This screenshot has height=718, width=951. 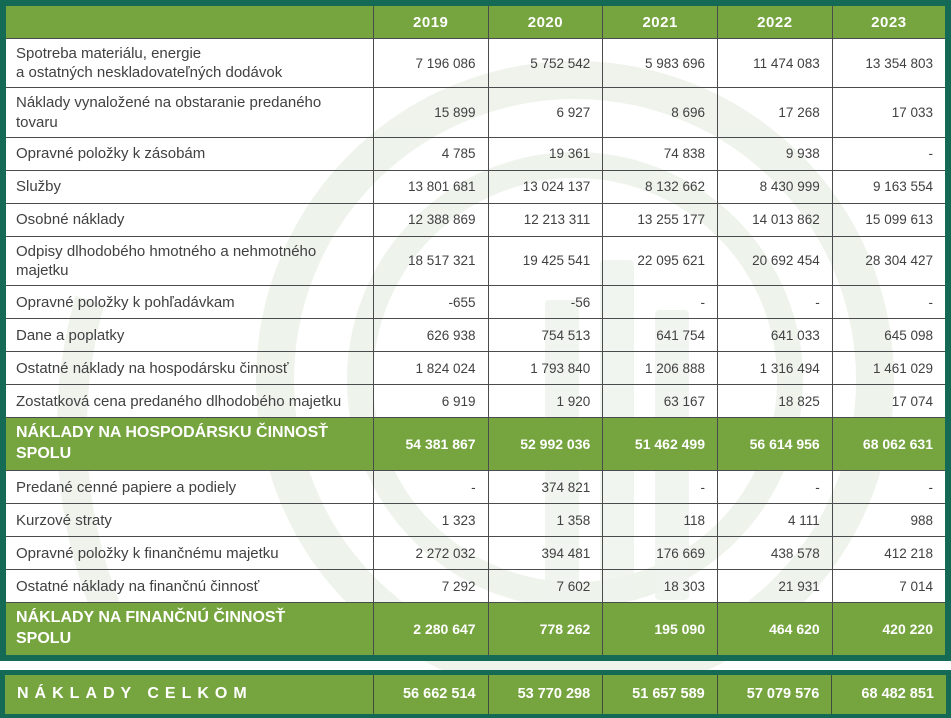 What do you see at coordinates (660, 553) in the screenshot?
I see `value-cell: 176 669` at bounding box center [660, 553].